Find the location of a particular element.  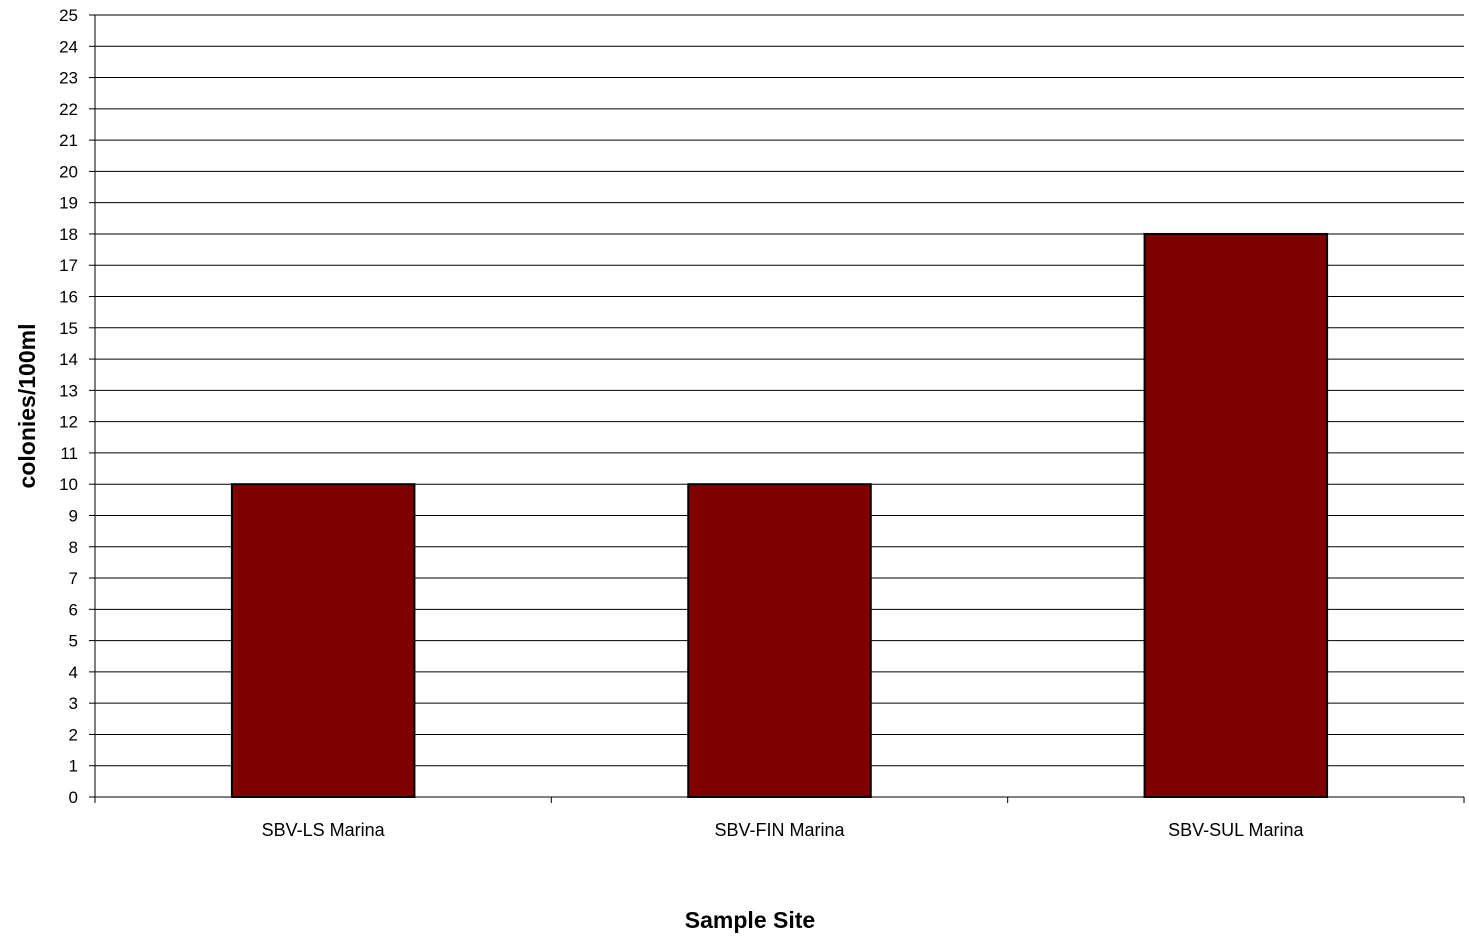

y-tick-label: 3 is located at coordinates (73, 703).